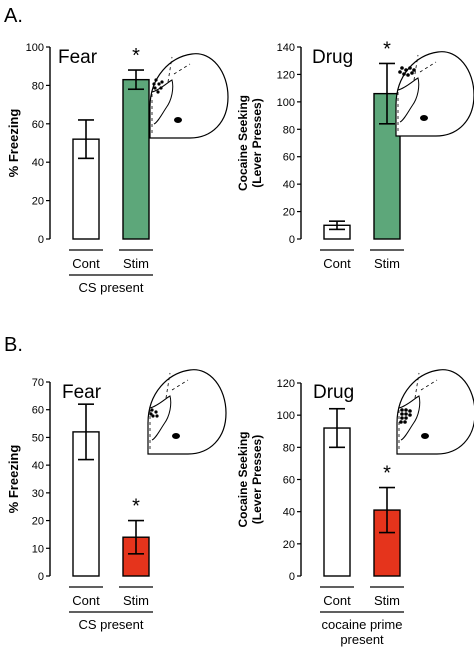 Image resolution: width=474 pixels, height=651 pixels. What do you see at coordinates (38, 549) in the screenshot?
I see `y-tick-label: 10` at bounding box center [38, 549].